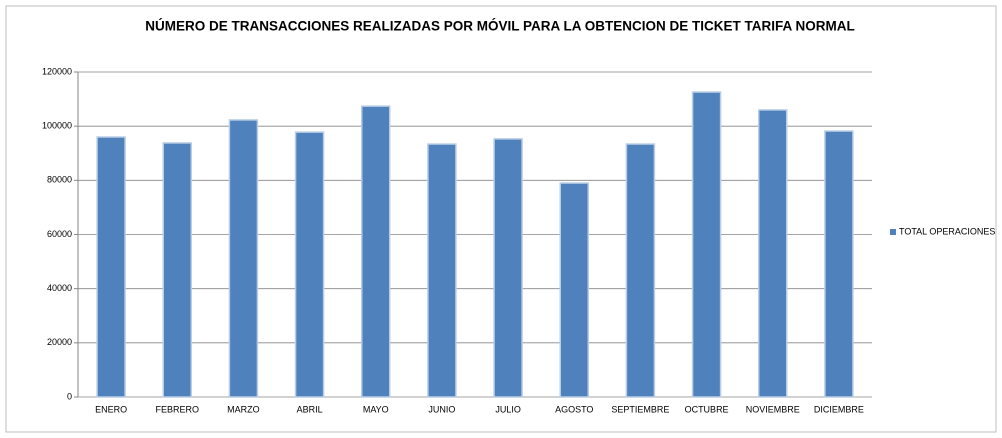  Describe the element at coordinates (376, 409) in the screenshot. I see `x-tick-label: MAYO` at that location.